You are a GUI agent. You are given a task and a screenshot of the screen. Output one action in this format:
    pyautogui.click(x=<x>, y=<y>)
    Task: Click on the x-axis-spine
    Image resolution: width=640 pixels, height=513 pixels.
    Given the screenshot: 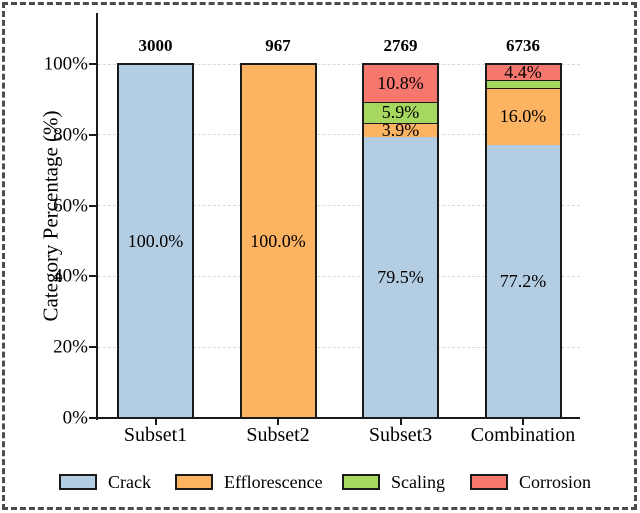 What is the action you would take?
    pyautogui.click(x=338, y=418)
    